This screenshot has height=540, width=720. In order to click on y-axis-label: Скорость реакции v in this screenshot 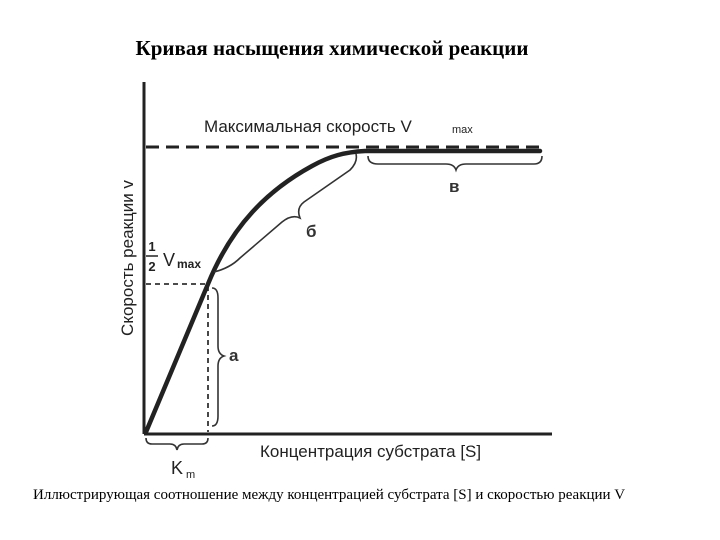, I will do `click(127, 258)`.